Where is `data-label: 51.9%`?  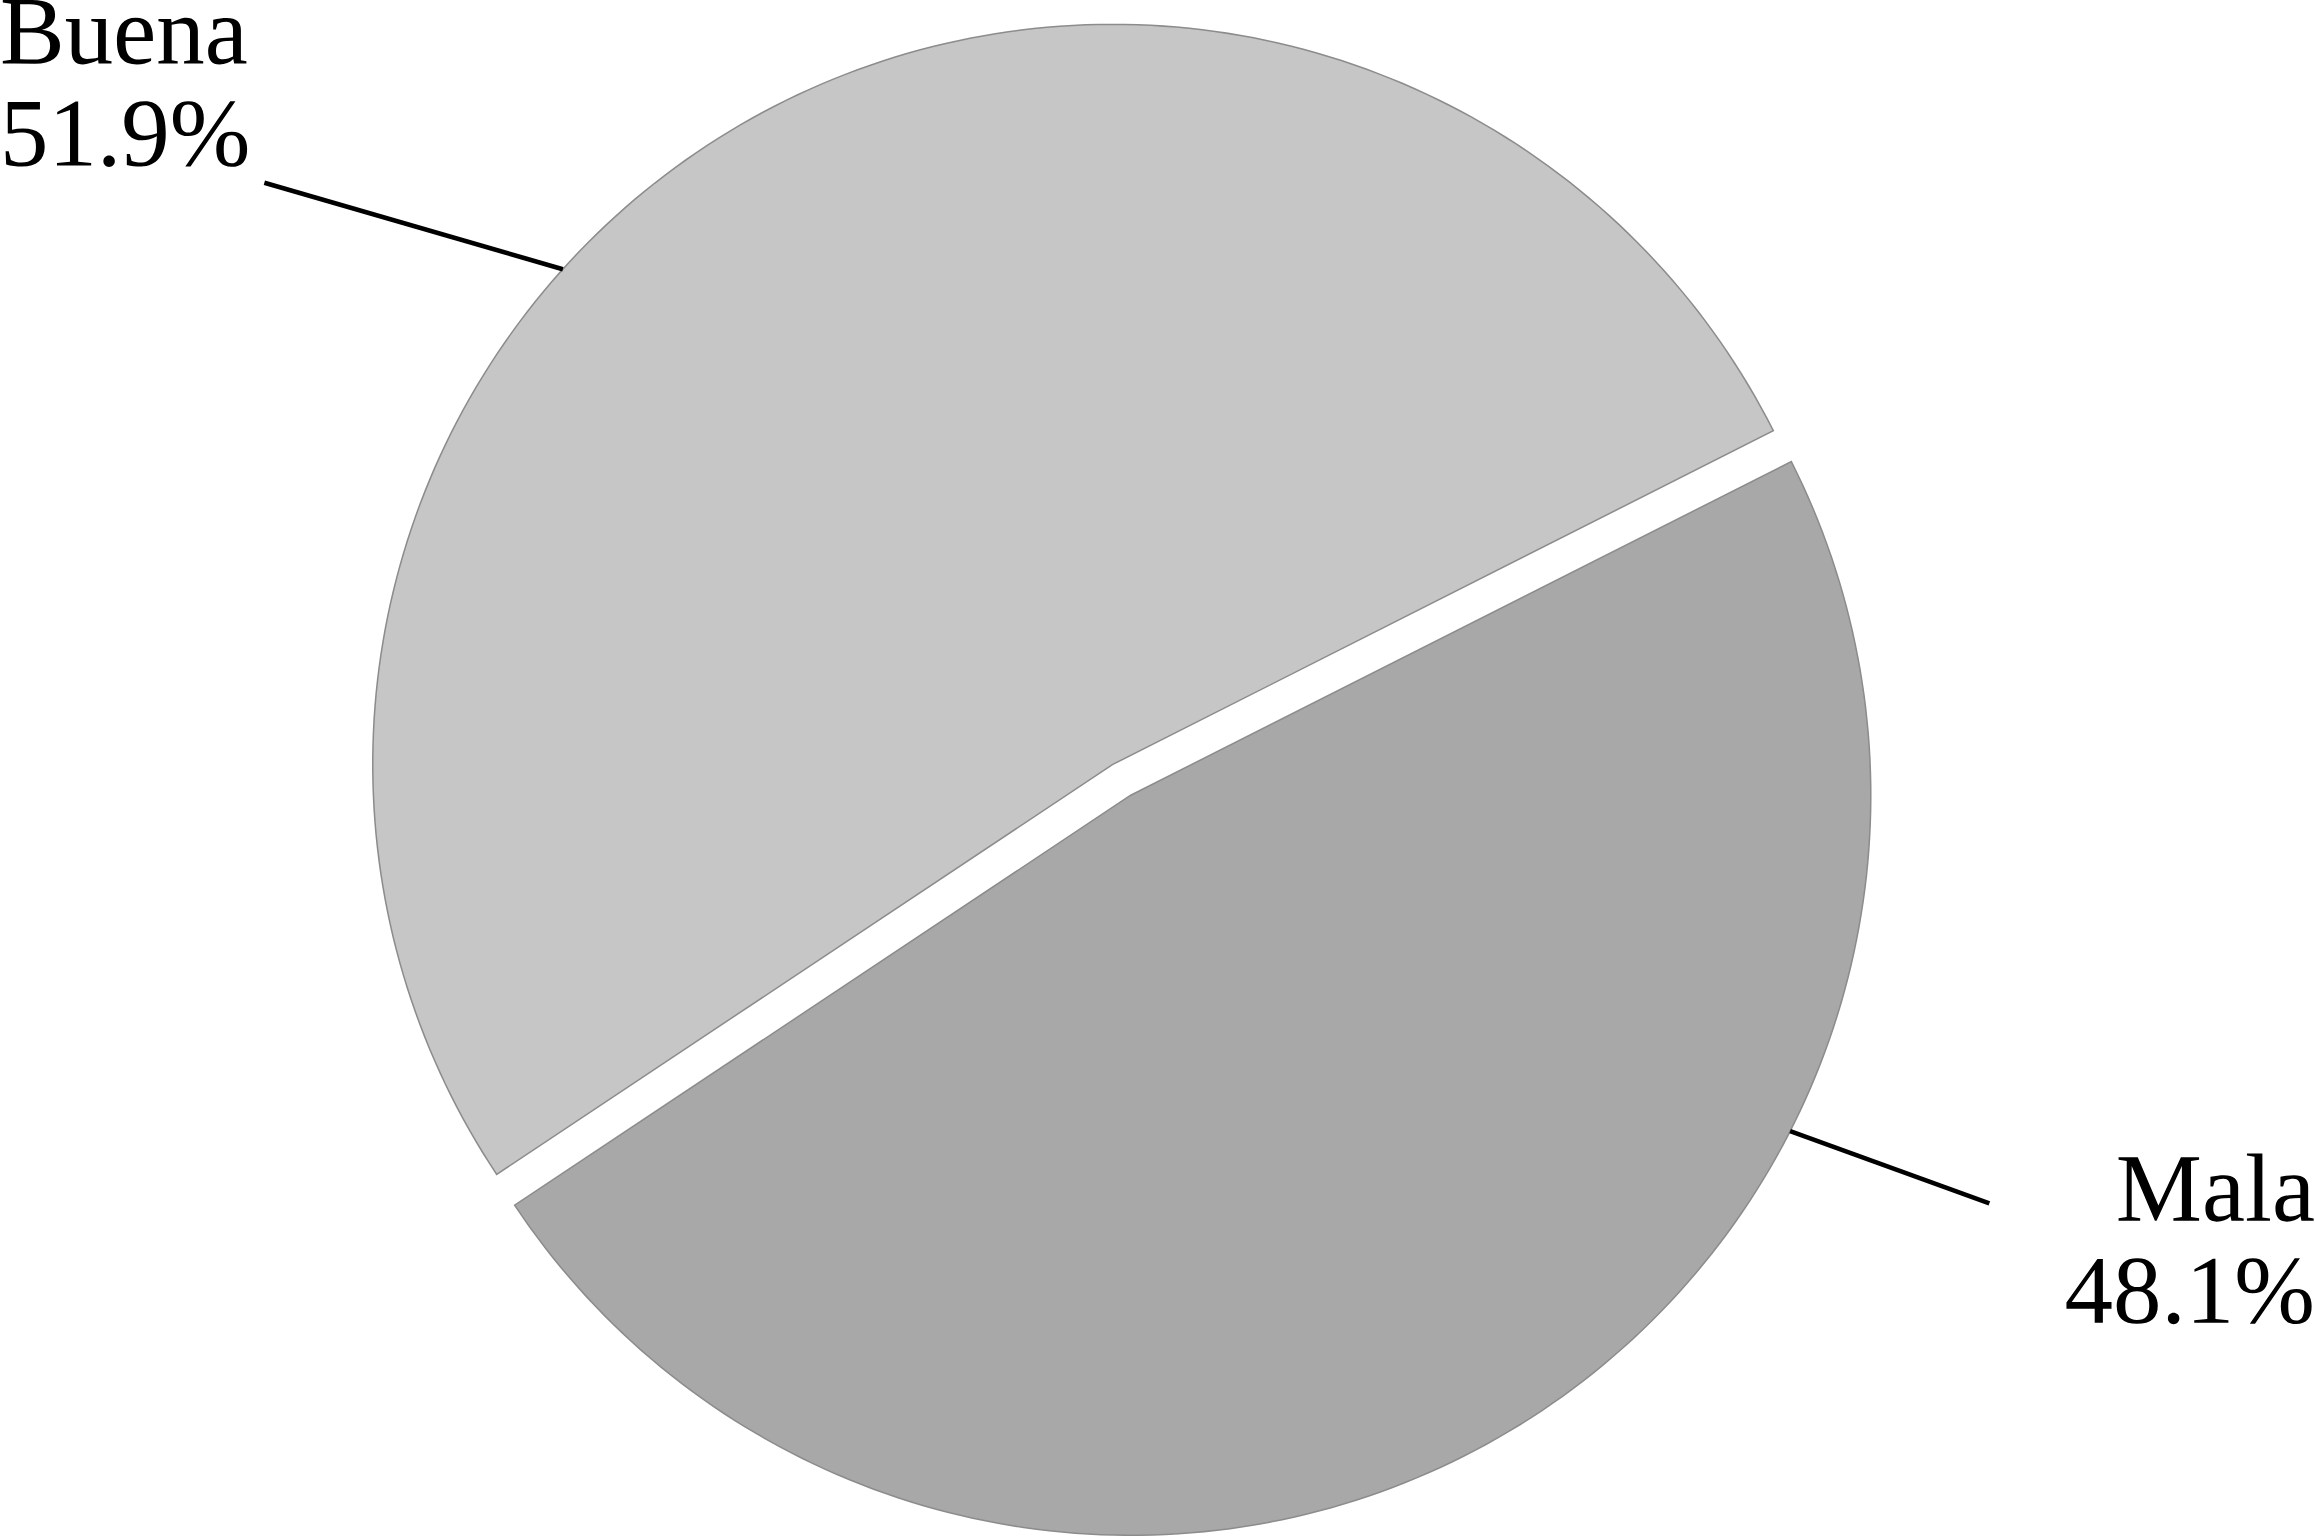
data-label: 51.9% is located at coordinates (126, 134).